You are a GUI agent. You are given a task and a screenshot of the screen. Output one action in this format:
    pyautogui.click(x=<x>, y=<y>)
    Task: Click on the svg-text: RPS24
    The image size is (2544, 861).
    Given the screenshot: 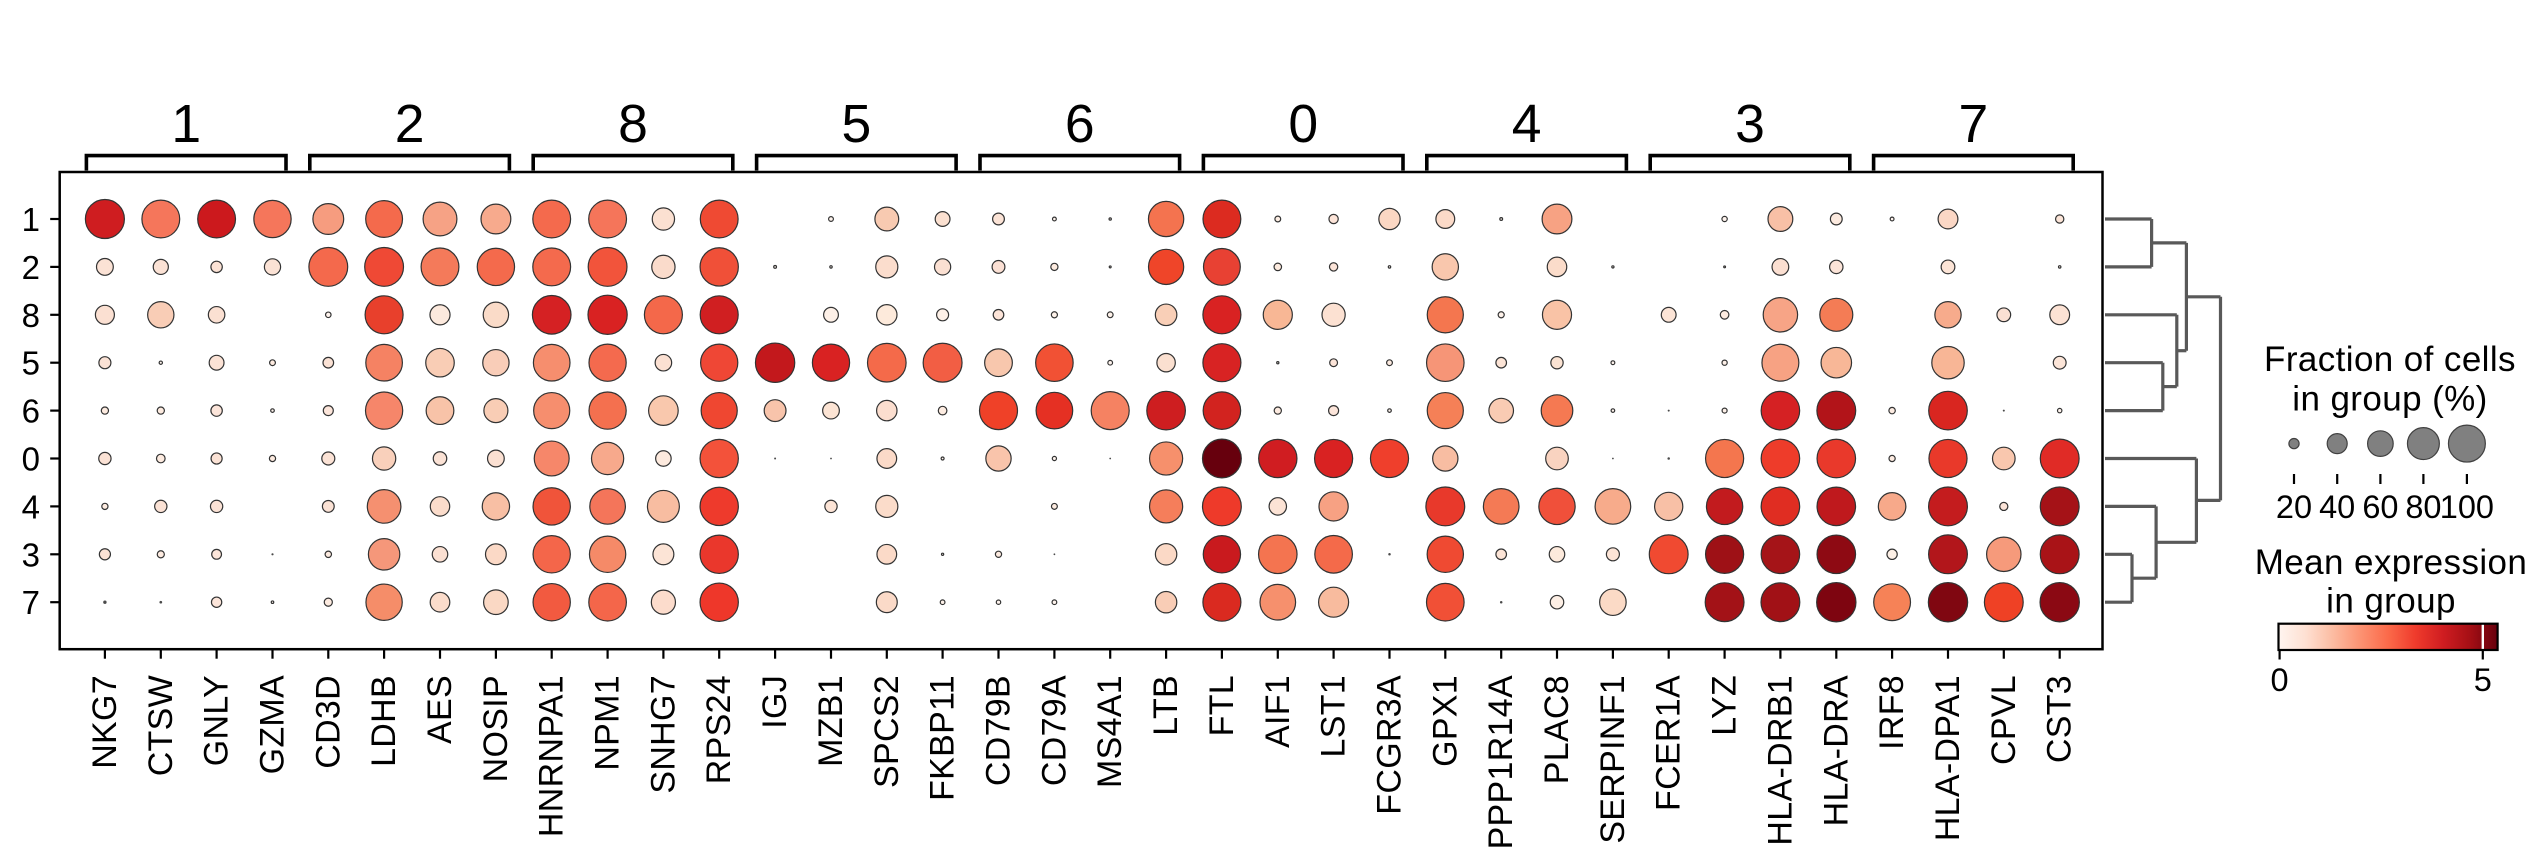 What is the action you would take?
    pyautogui.click(x=719, y=729)
    